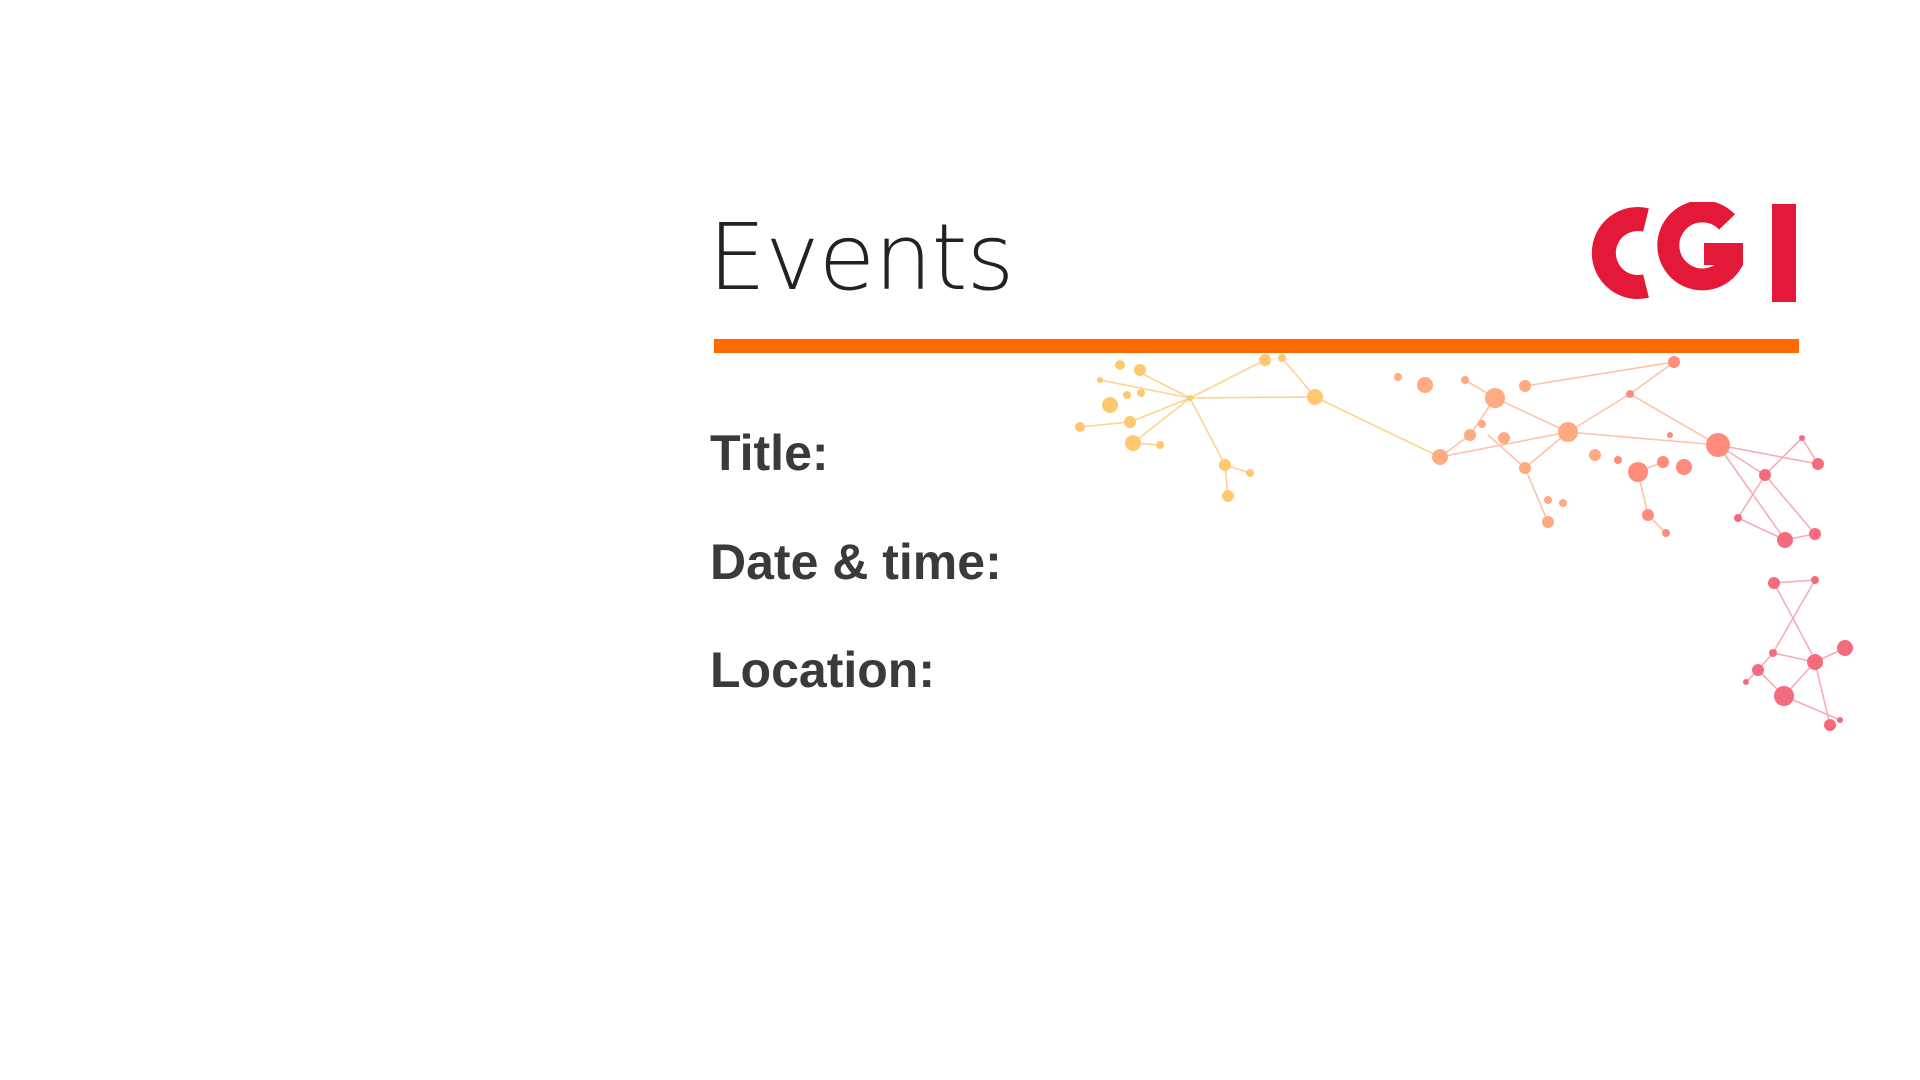  What do you see at coordinates (1620, 253) in the screenshot?
I see `logo-letter-c` at bounding box center [1620, 253].